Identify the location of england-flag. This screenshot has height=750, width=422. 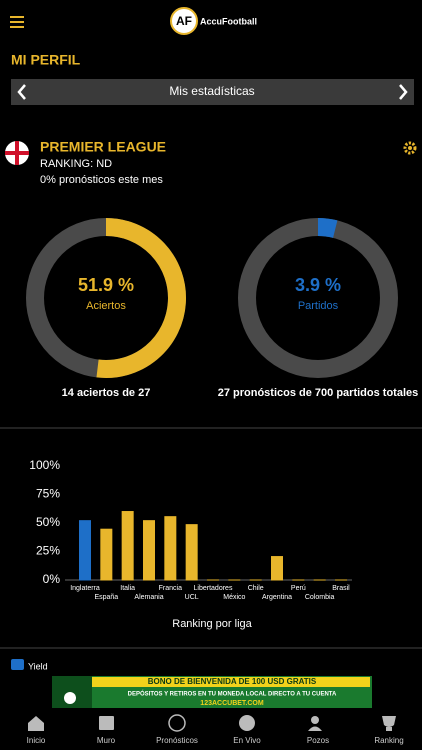
(17, 153).